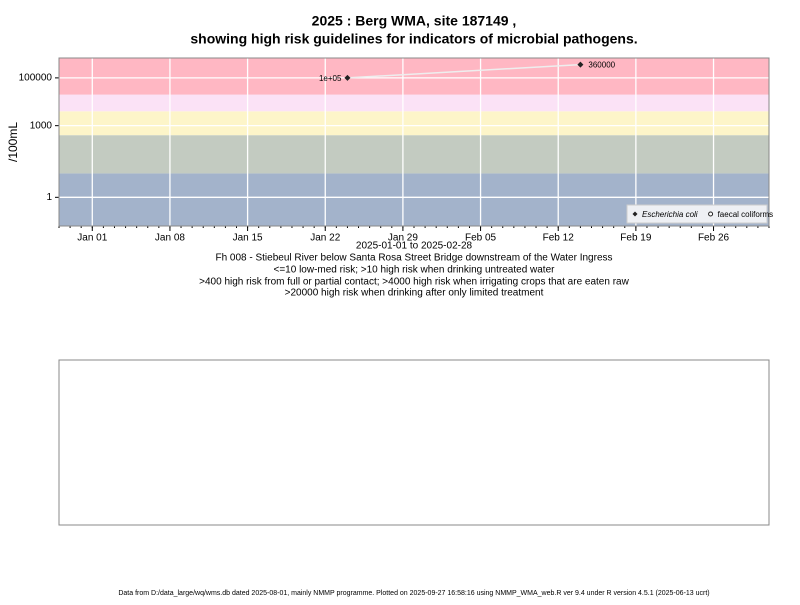 This screenshot has width=800, height=605. What do you see at coordinates (92, 238) in the screenshot?
I see `x-tick-label: Jan 01` at bounding box center [92, 238].